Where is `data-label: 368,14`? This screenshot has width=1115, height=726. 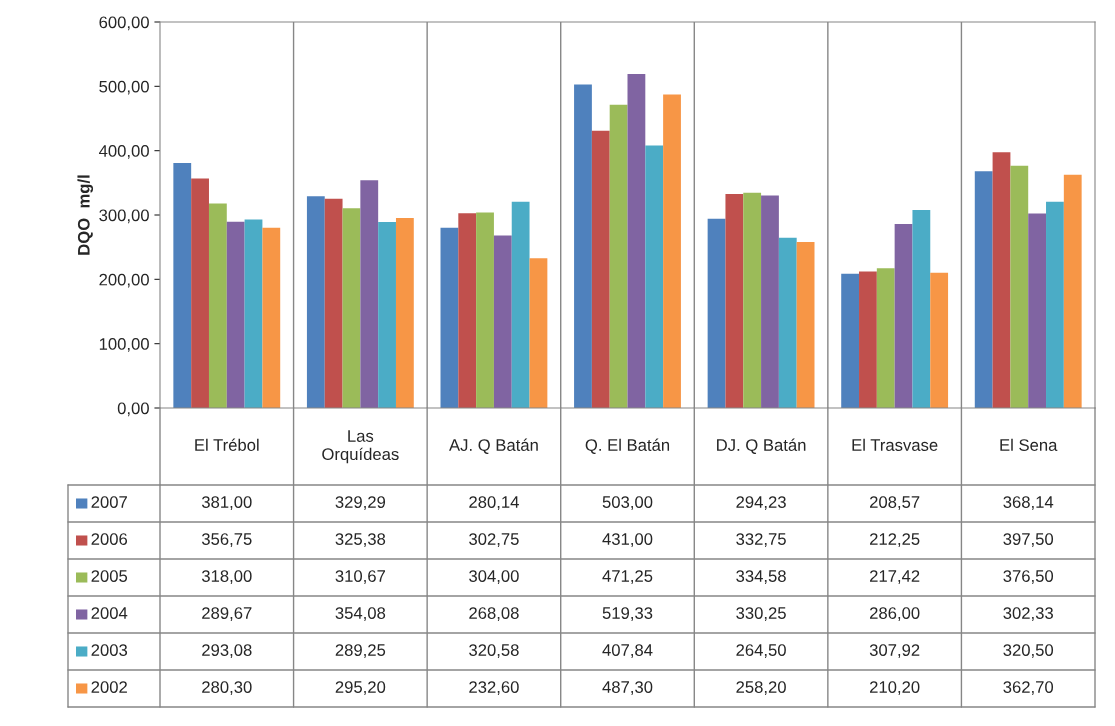
data-label: 368,14 is located at coordinates (1028, 503).